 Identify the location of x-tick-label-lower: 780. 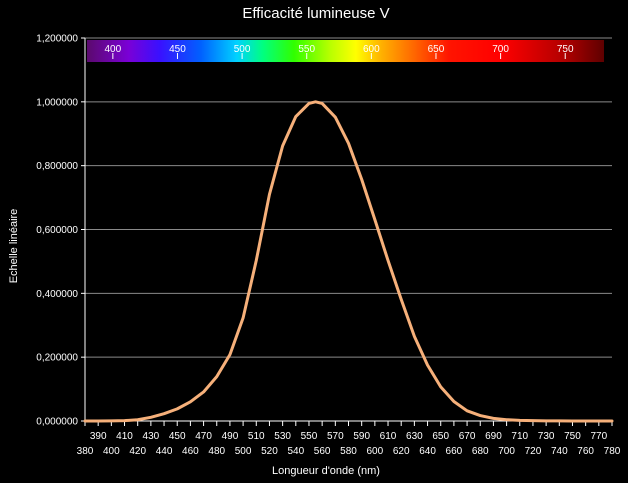
(612, 451).